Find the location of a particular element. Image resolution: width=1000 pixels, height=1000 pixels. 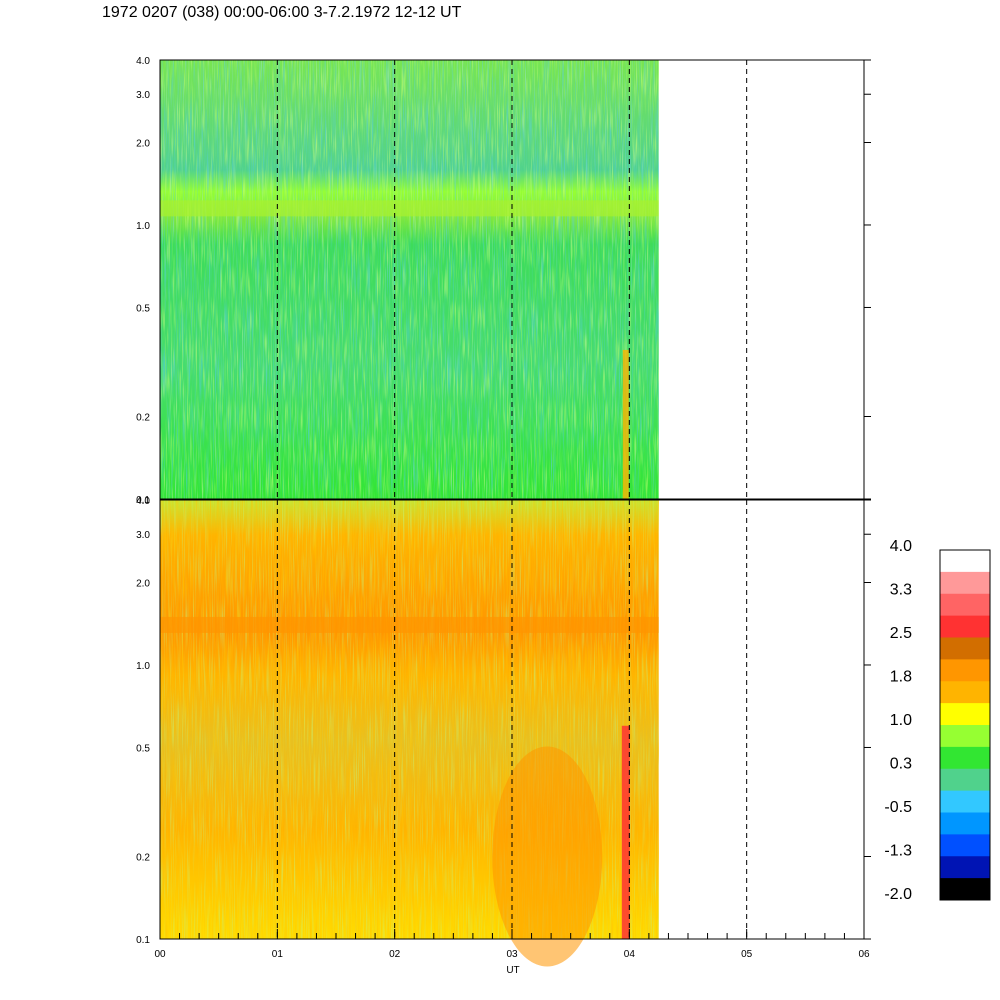

lower-y-tick-label: 3.0 is located at coordinates (143, 535).